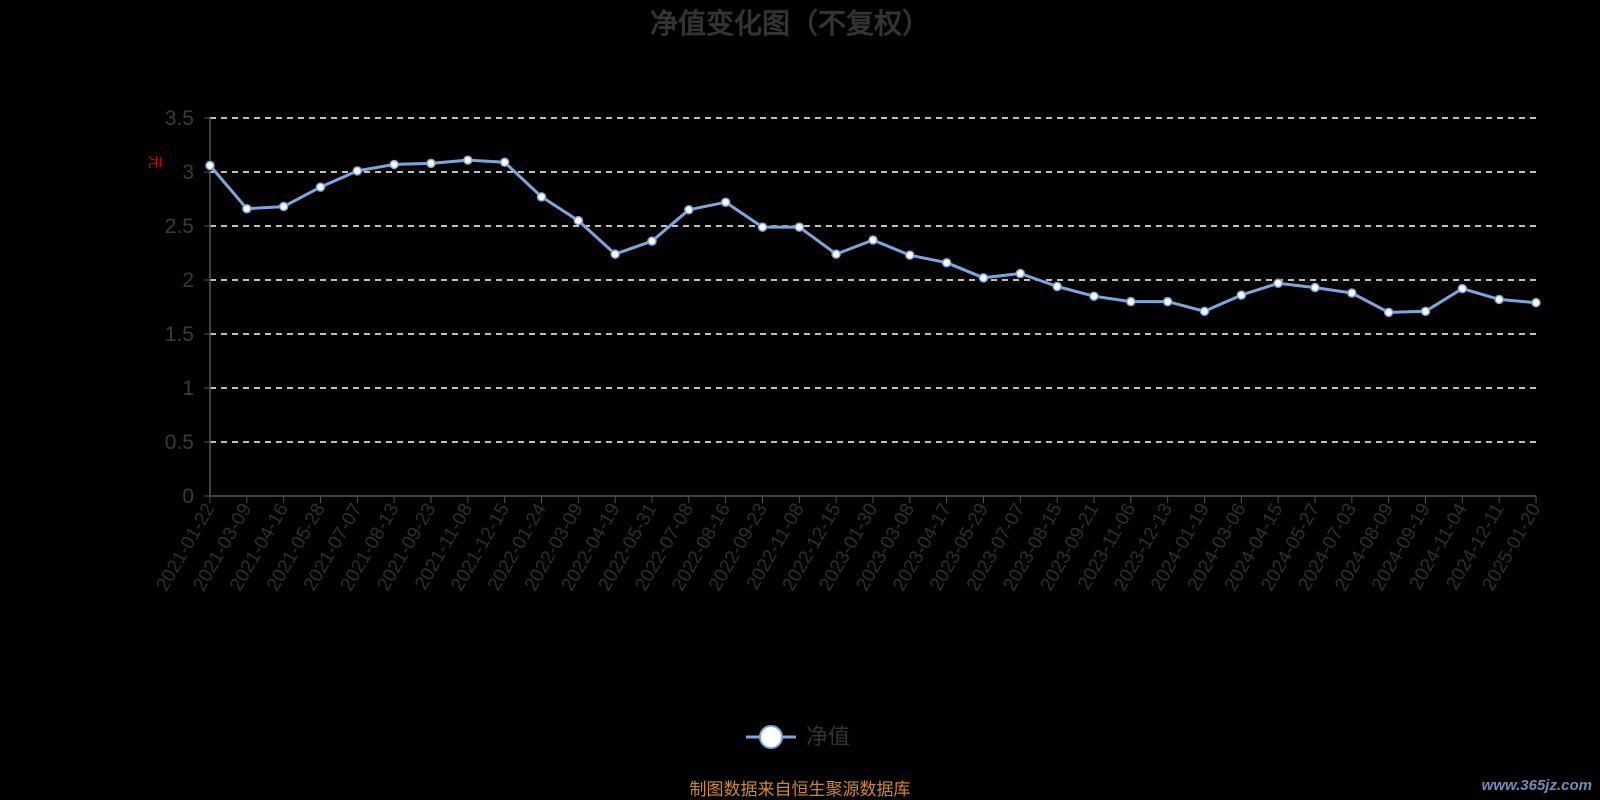  What do you see at coordinates (179, 226) in the screenshot?
I see `y-tick-label: 2.5` at bounding box center [179, 226].